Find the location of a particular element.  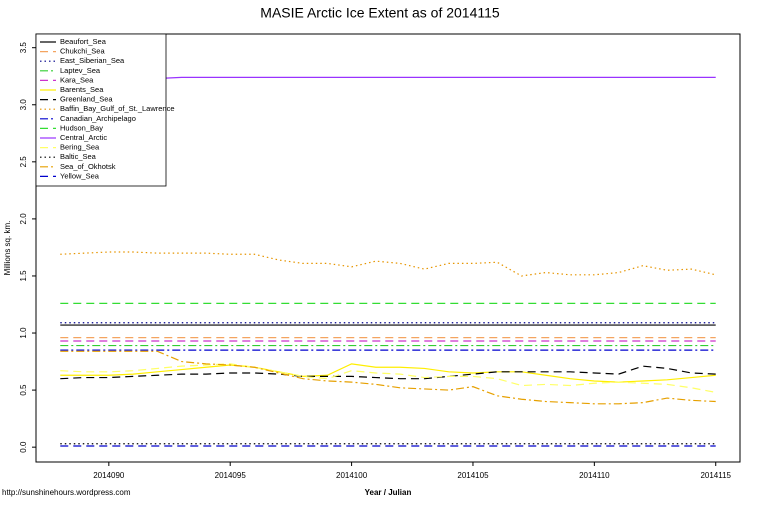

y-tick-label: 3.0 is located at coordinates (23, 105).